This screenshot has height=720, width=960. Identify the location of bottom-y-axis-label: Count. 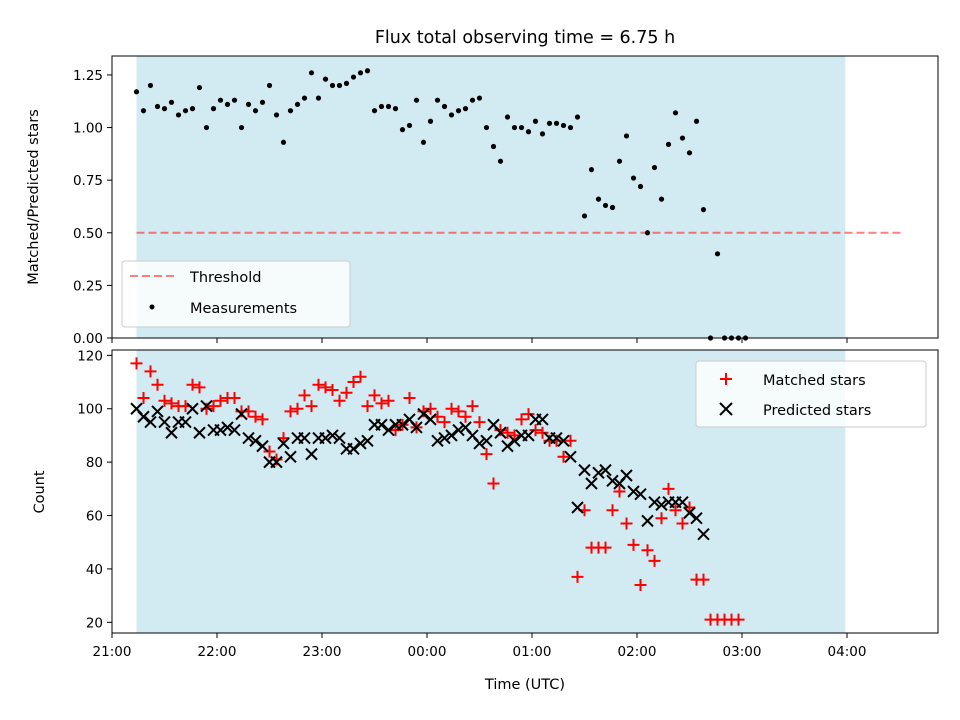
(40, 491).